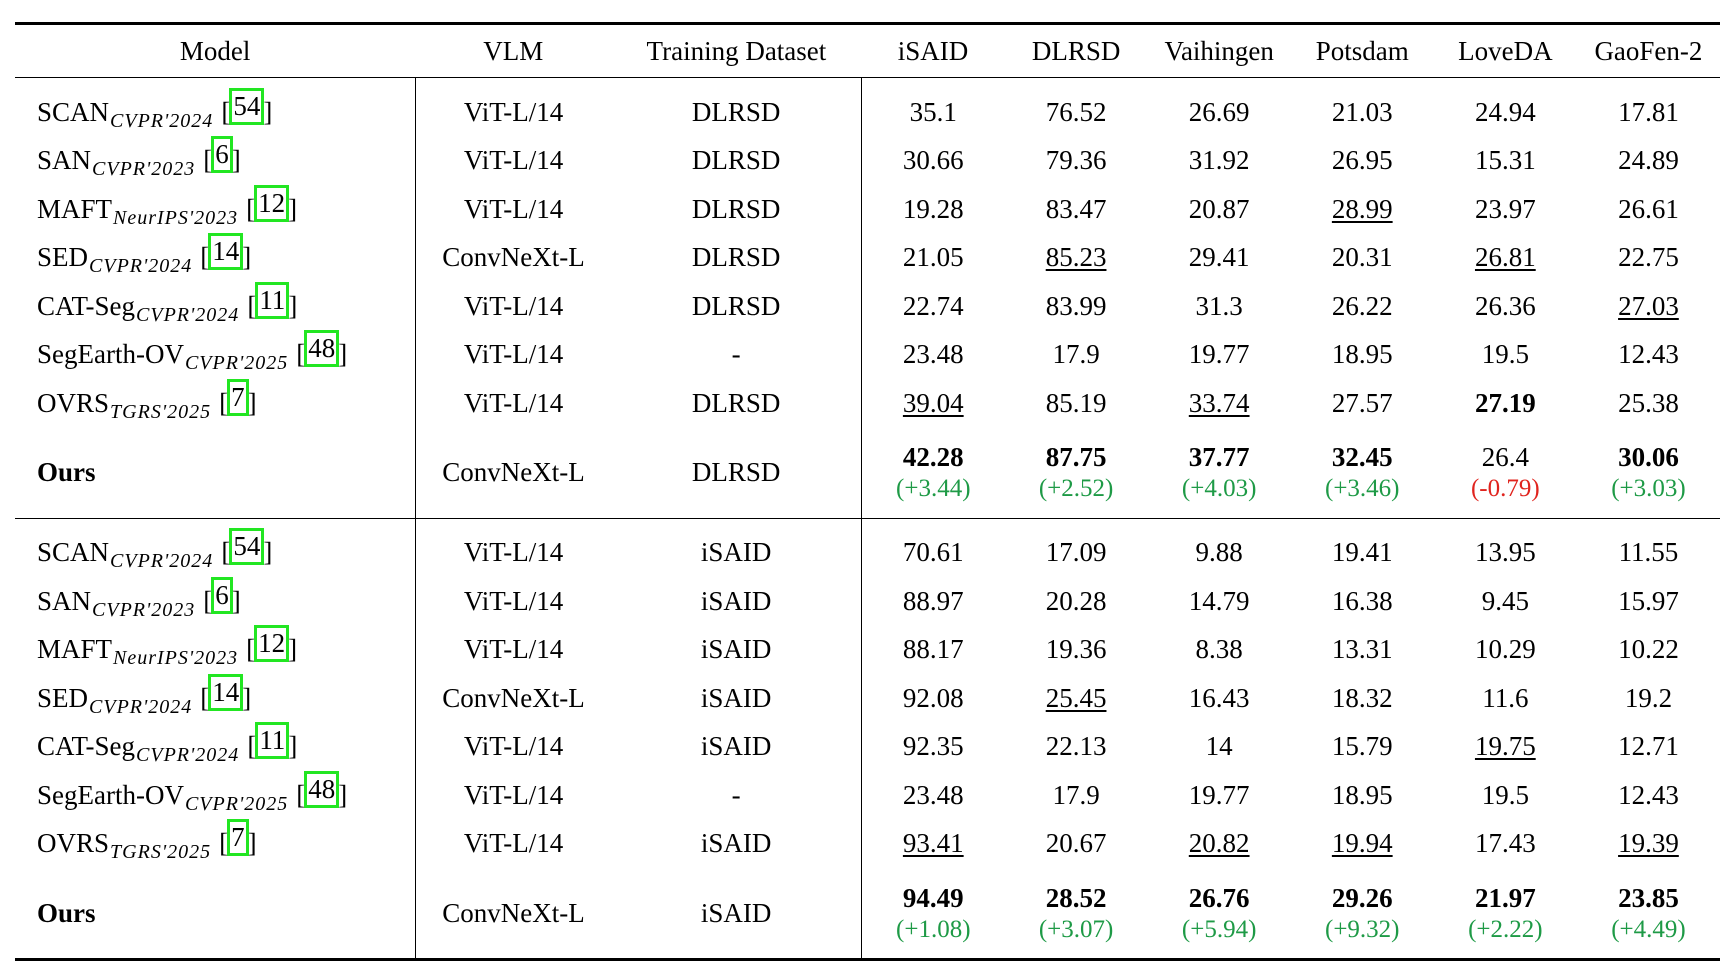 The height and width of the screenshot is (971, 1736). Describe the element at coordinates (1505, 355) in the screenshot. I see `score-cell: 19.5` at that location.